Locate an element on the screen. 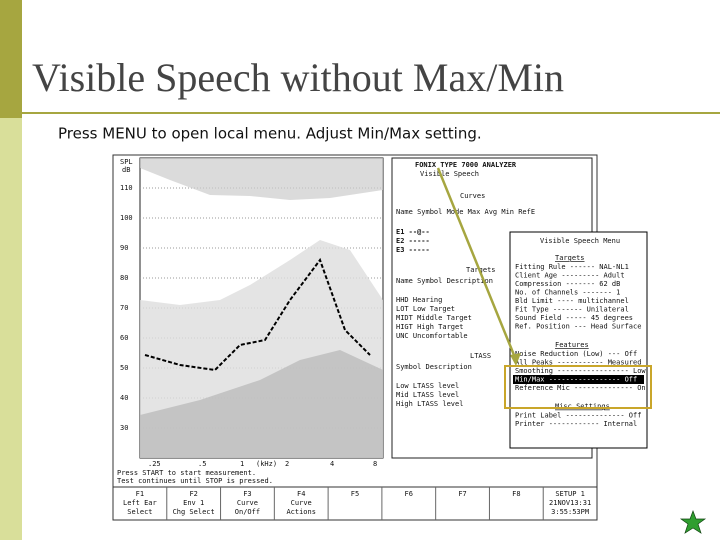 This screenshot has height=544, width=720. key-label: Left Ear is located at coordinates (140, 503).